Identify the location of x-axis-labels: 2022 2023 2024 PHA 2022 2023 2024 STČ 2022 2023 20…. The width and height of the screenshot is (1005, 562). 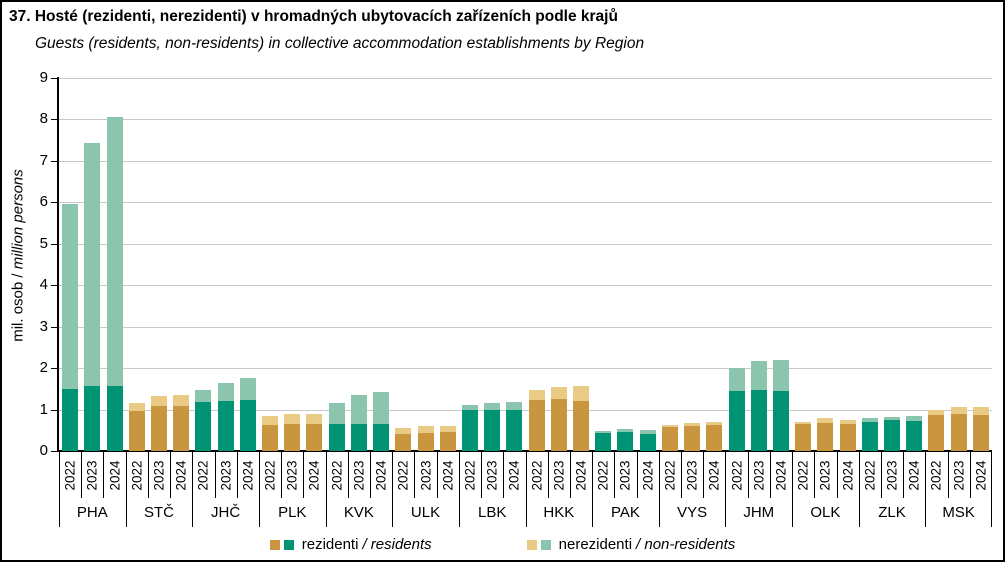
(525, 489).